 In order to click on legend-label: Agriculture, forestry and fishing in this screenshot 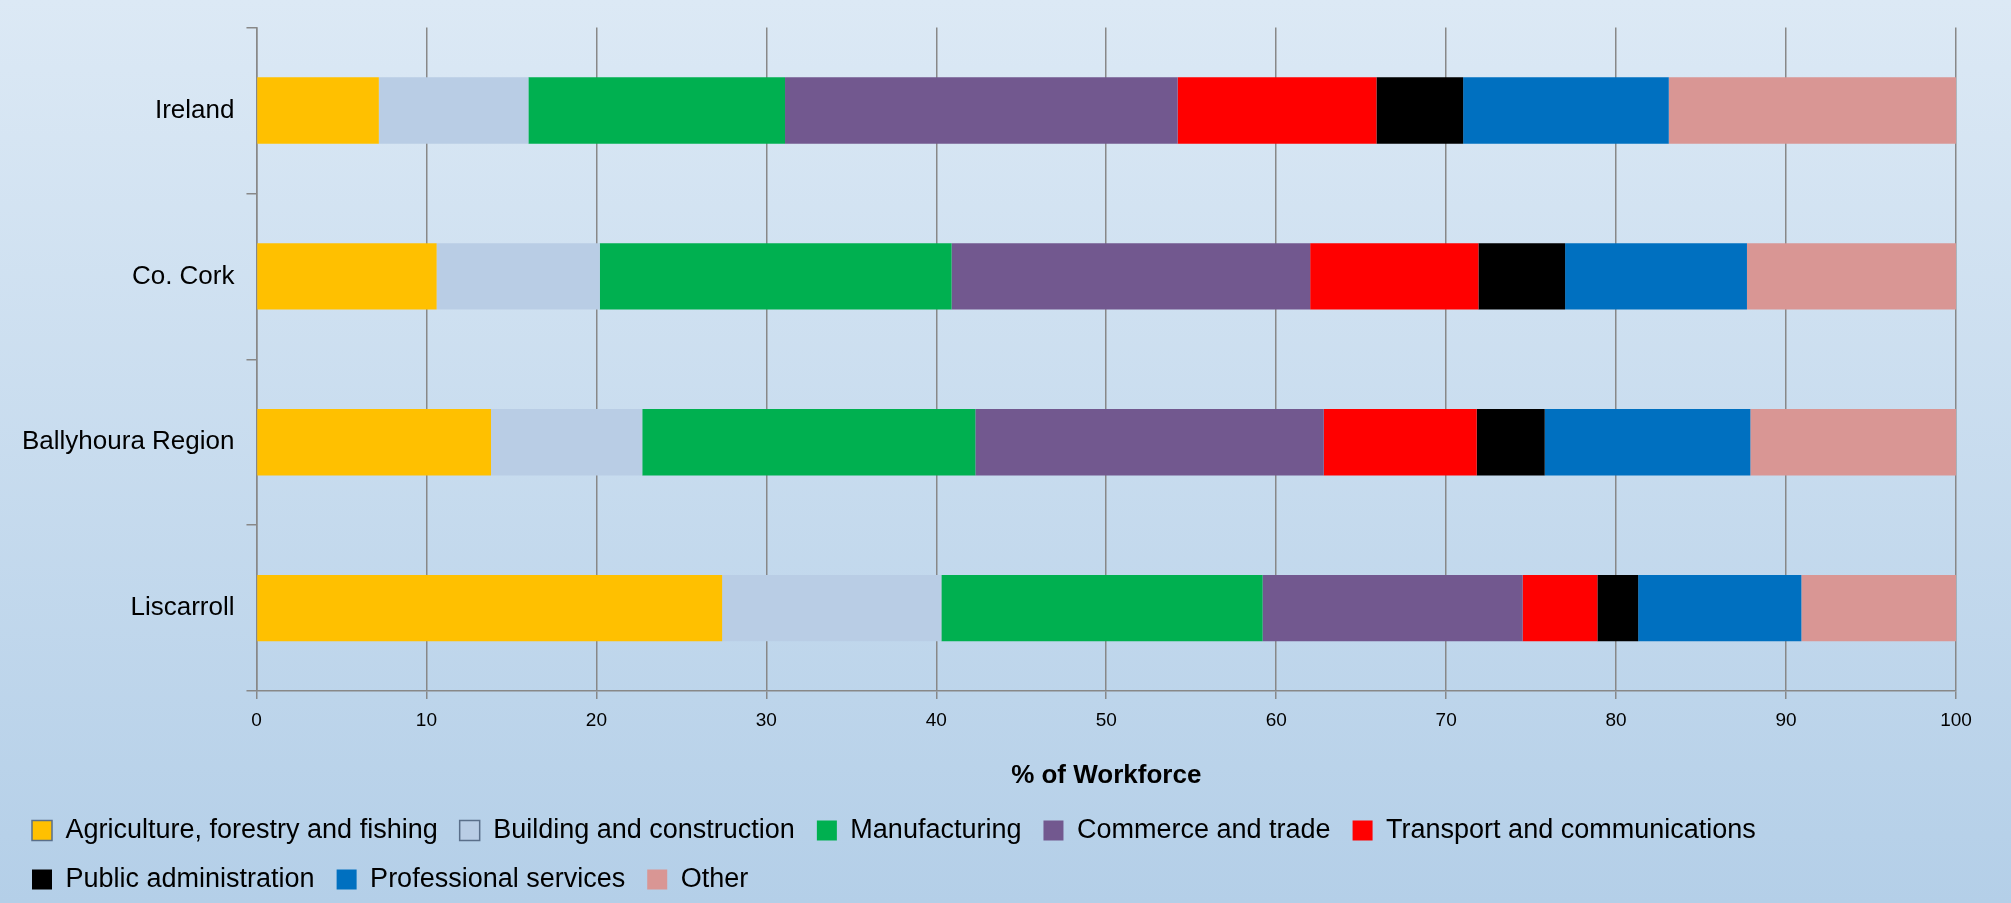, I will do `click(251, 828)`.